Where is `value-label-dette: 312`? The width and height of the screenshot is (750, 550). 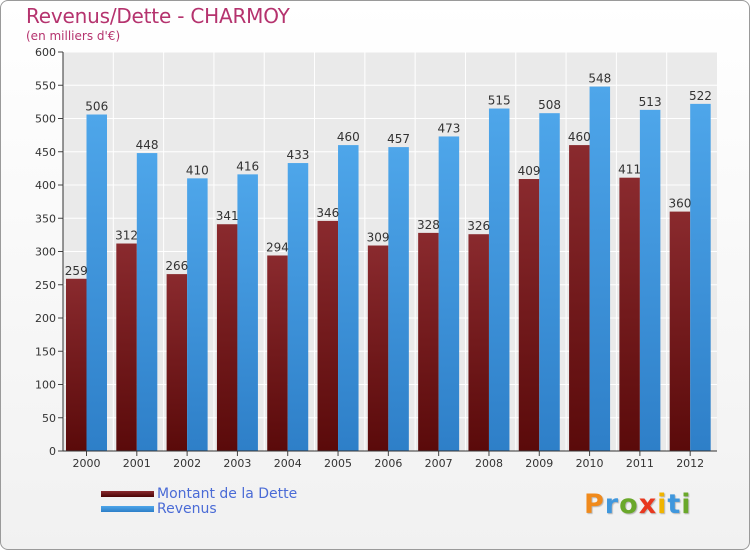 value-label-dette: 312 is located at coordinates (126, 236).